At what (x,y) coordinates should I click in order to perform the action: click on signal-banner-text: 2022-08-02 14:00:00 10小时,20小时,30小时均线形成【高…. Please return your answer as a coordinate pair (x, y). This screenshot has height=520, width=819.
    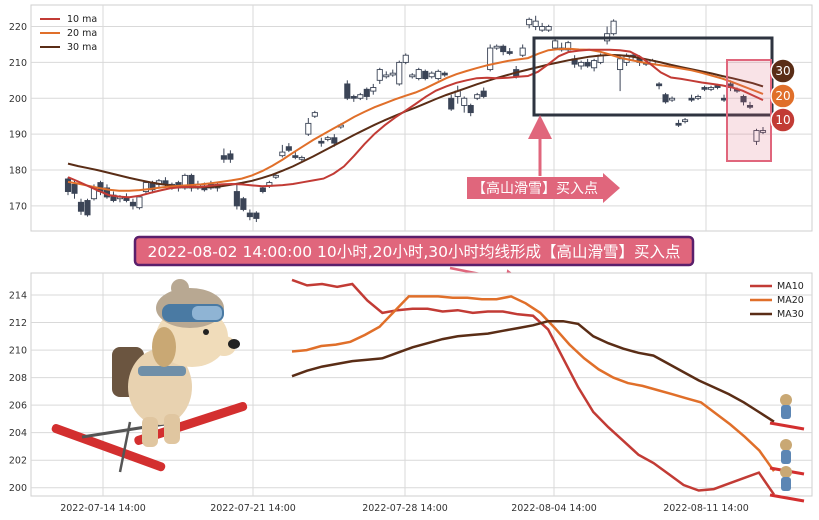
    Looking at the image, I should click on (413, 252).